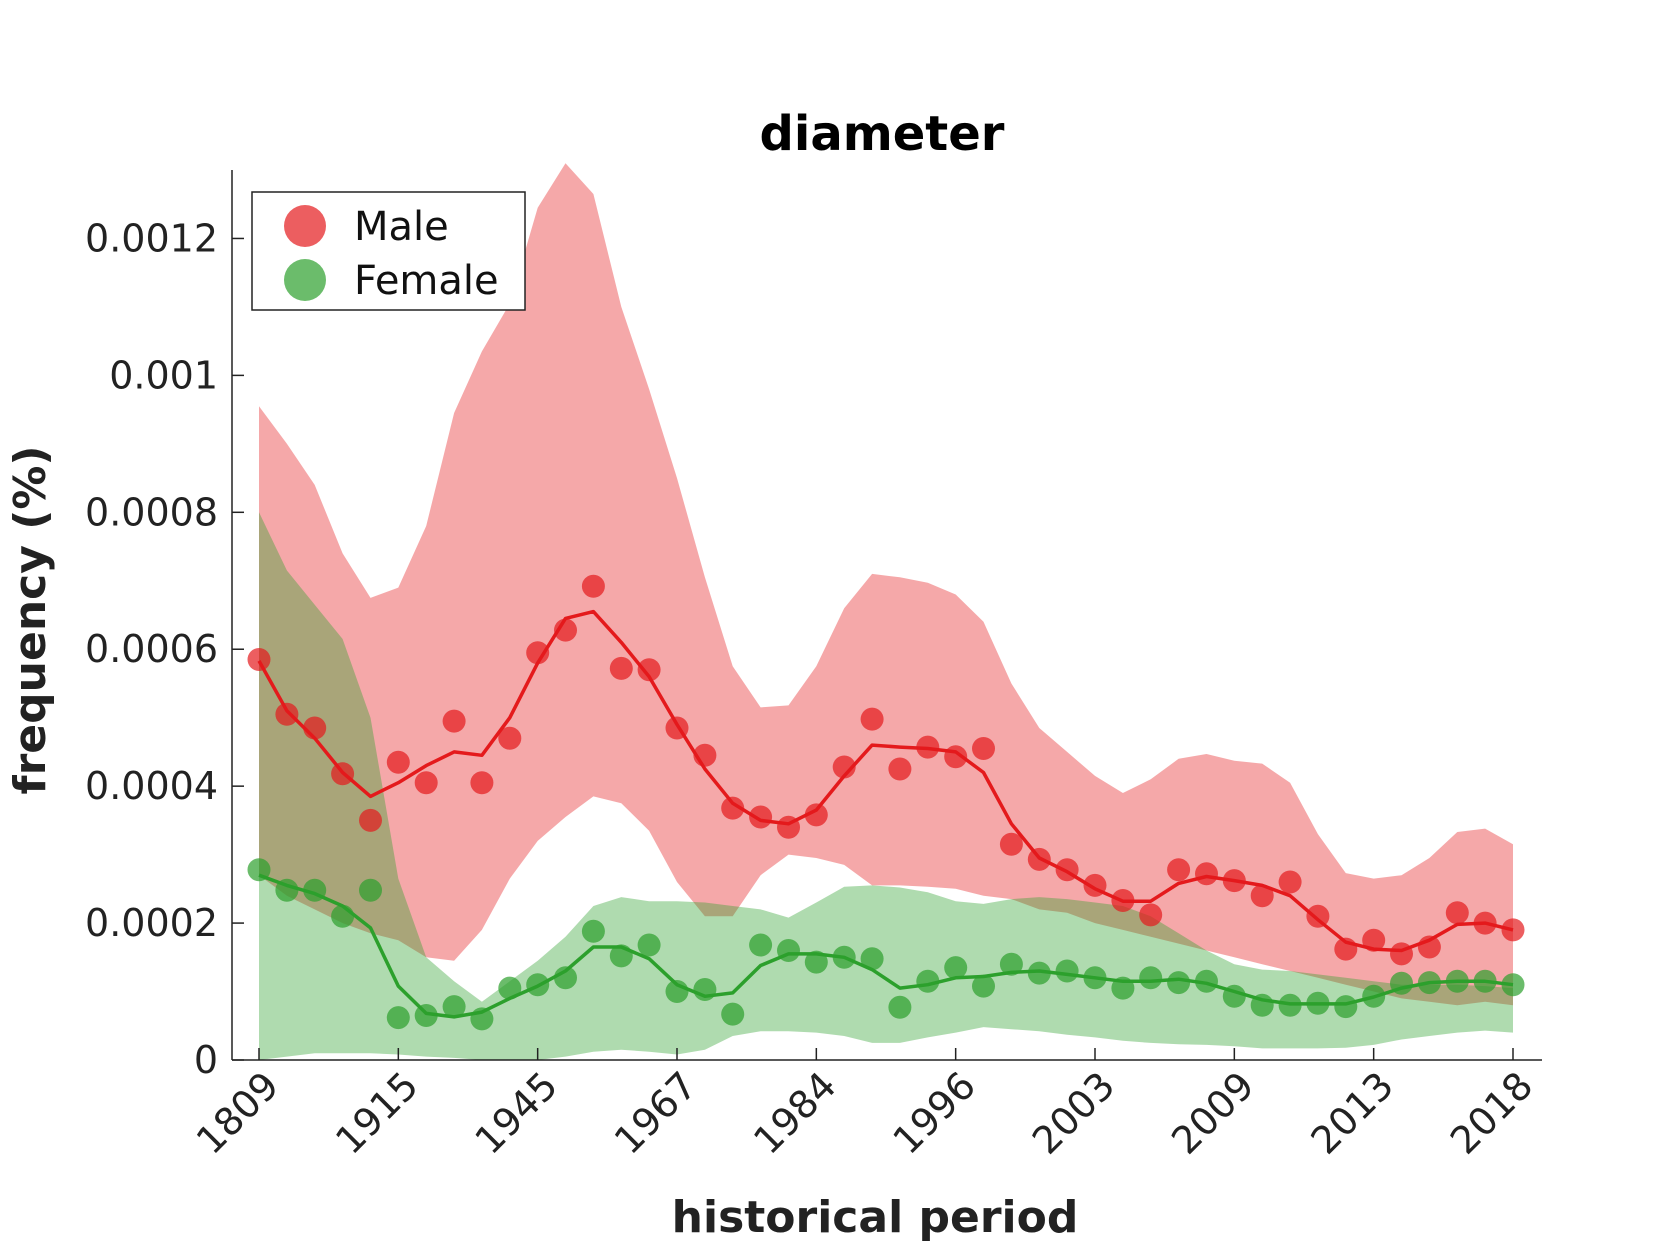  Describe the element at coordinates (151, 786) in the screenshot. I see `y-tick-label: 0.0004` at that location.